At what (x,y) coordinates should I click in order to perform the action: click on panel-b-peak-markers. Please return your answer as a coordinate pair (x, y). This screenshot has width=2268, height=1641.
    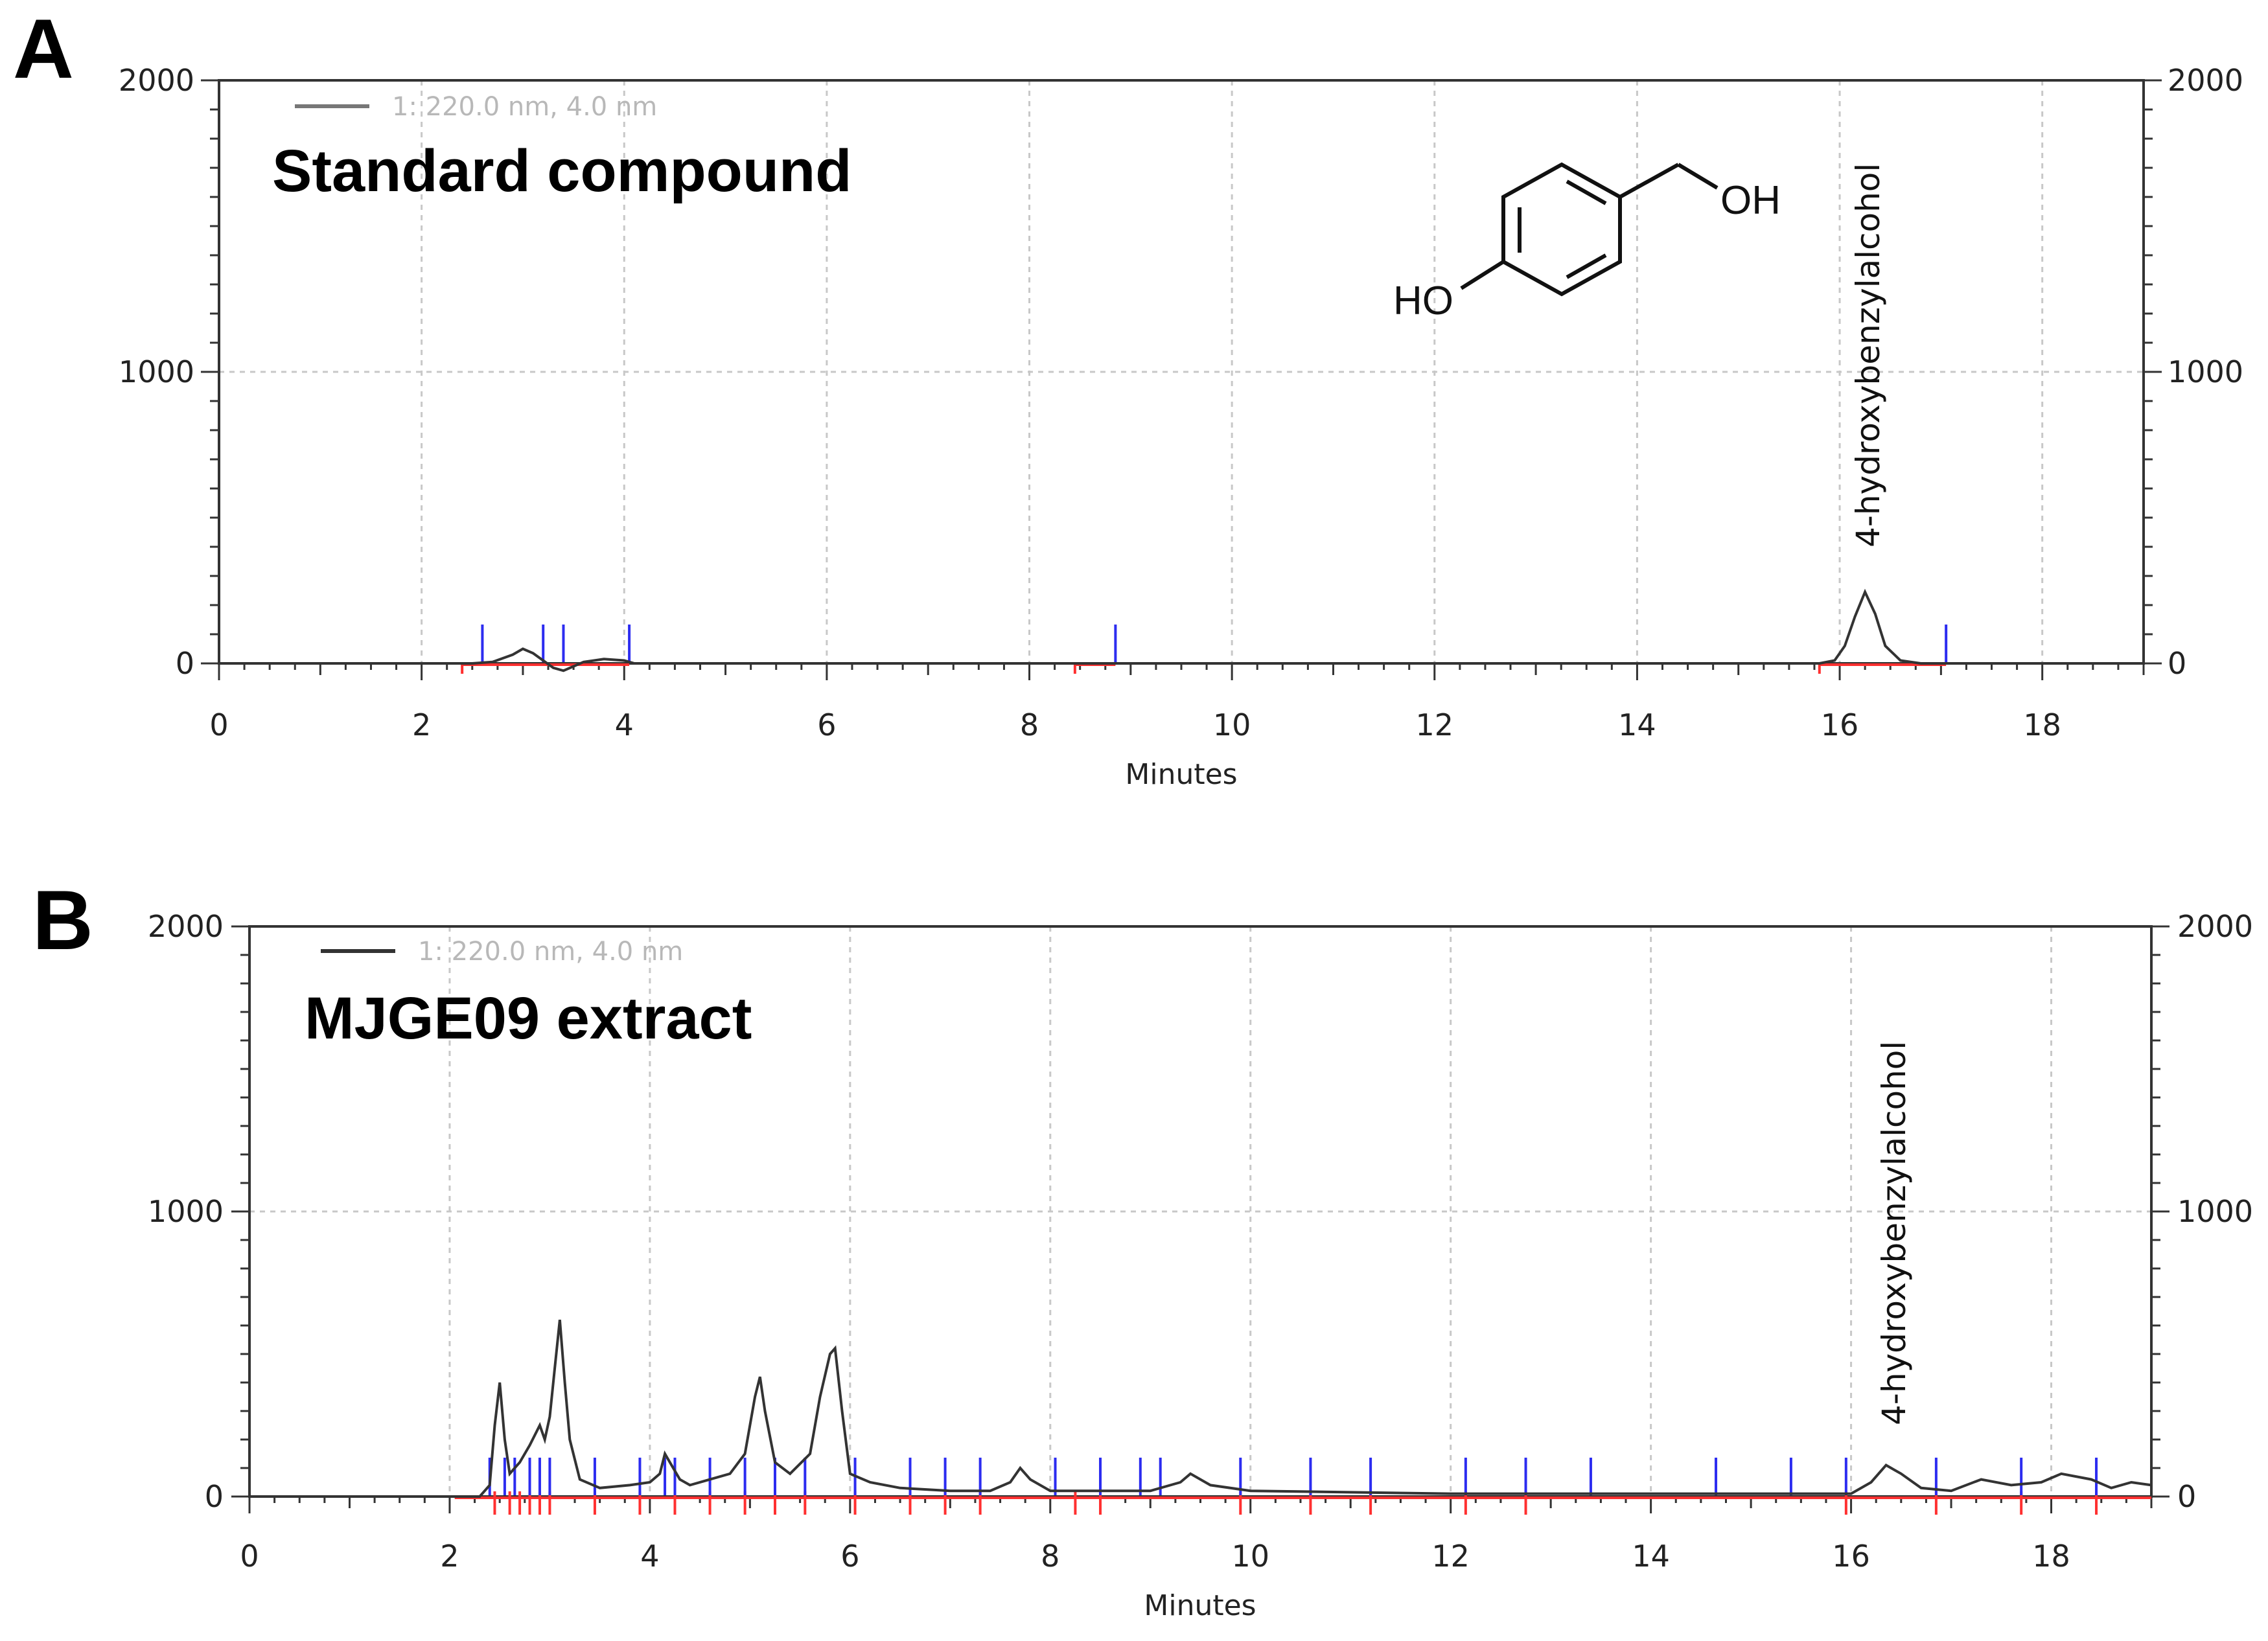
    Looking at the image, I should click on (1302, 1486).